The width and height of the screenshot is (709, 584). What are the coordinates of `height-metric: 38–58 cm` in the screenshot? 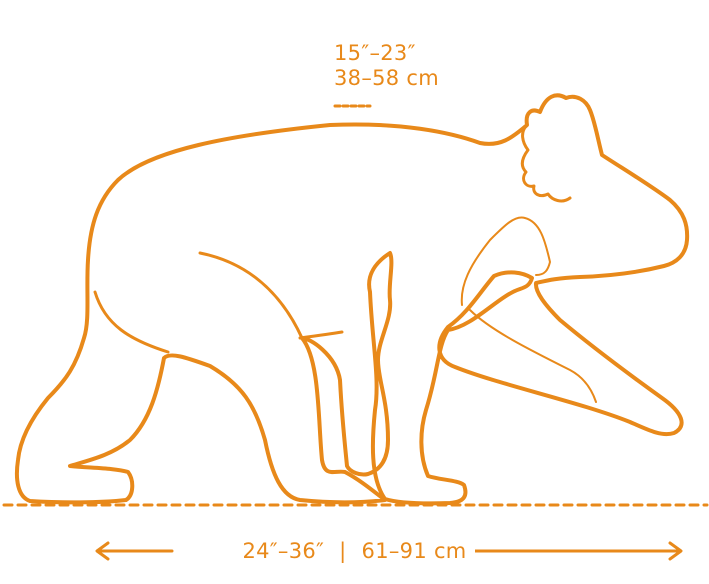 It's located at (387, 78).